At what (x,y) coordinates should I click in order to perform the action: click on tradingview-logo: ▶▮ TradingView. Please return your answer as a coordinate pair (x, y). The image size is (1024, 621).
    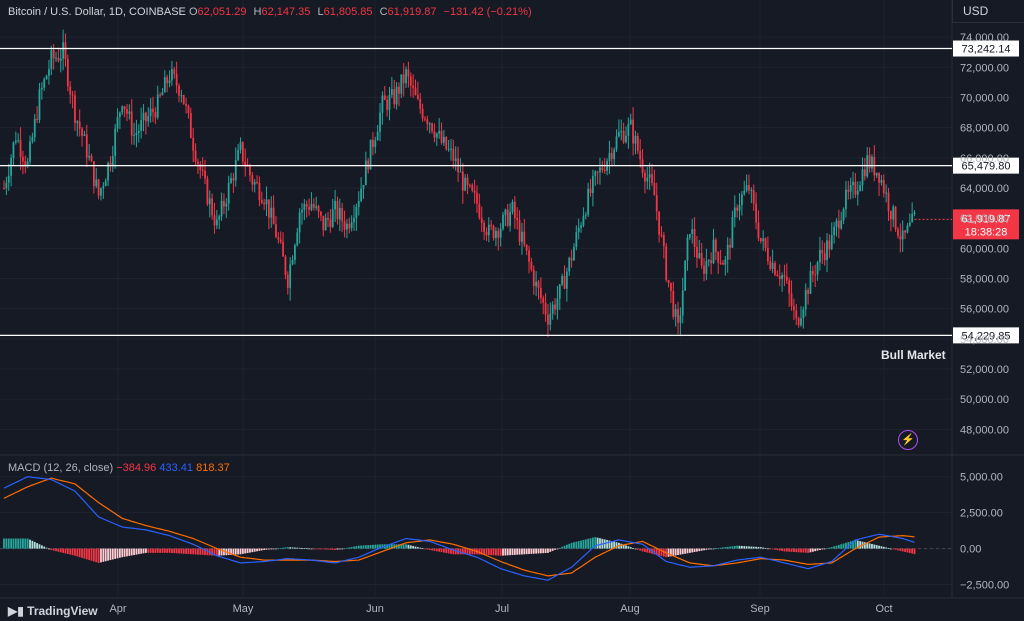
    Looking at the image, I should click on (53, 611).